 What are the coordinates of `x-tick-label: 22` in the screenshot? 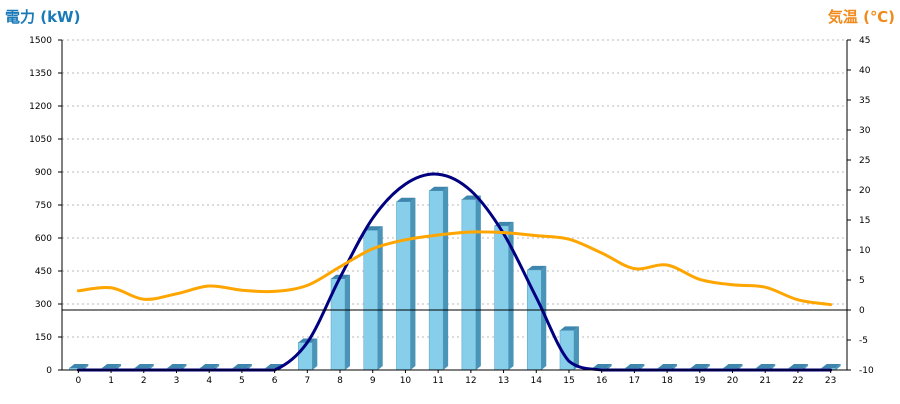 It's located at (797, 381).